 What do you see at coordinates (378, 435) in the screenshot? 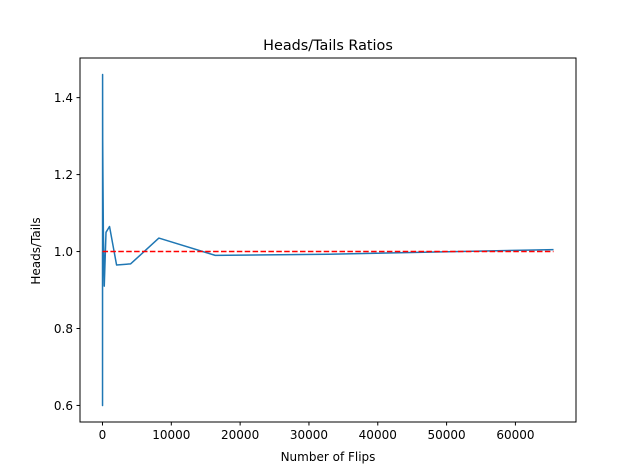
I see `x-tick-label: 40000` at bounding box center [378, 435].